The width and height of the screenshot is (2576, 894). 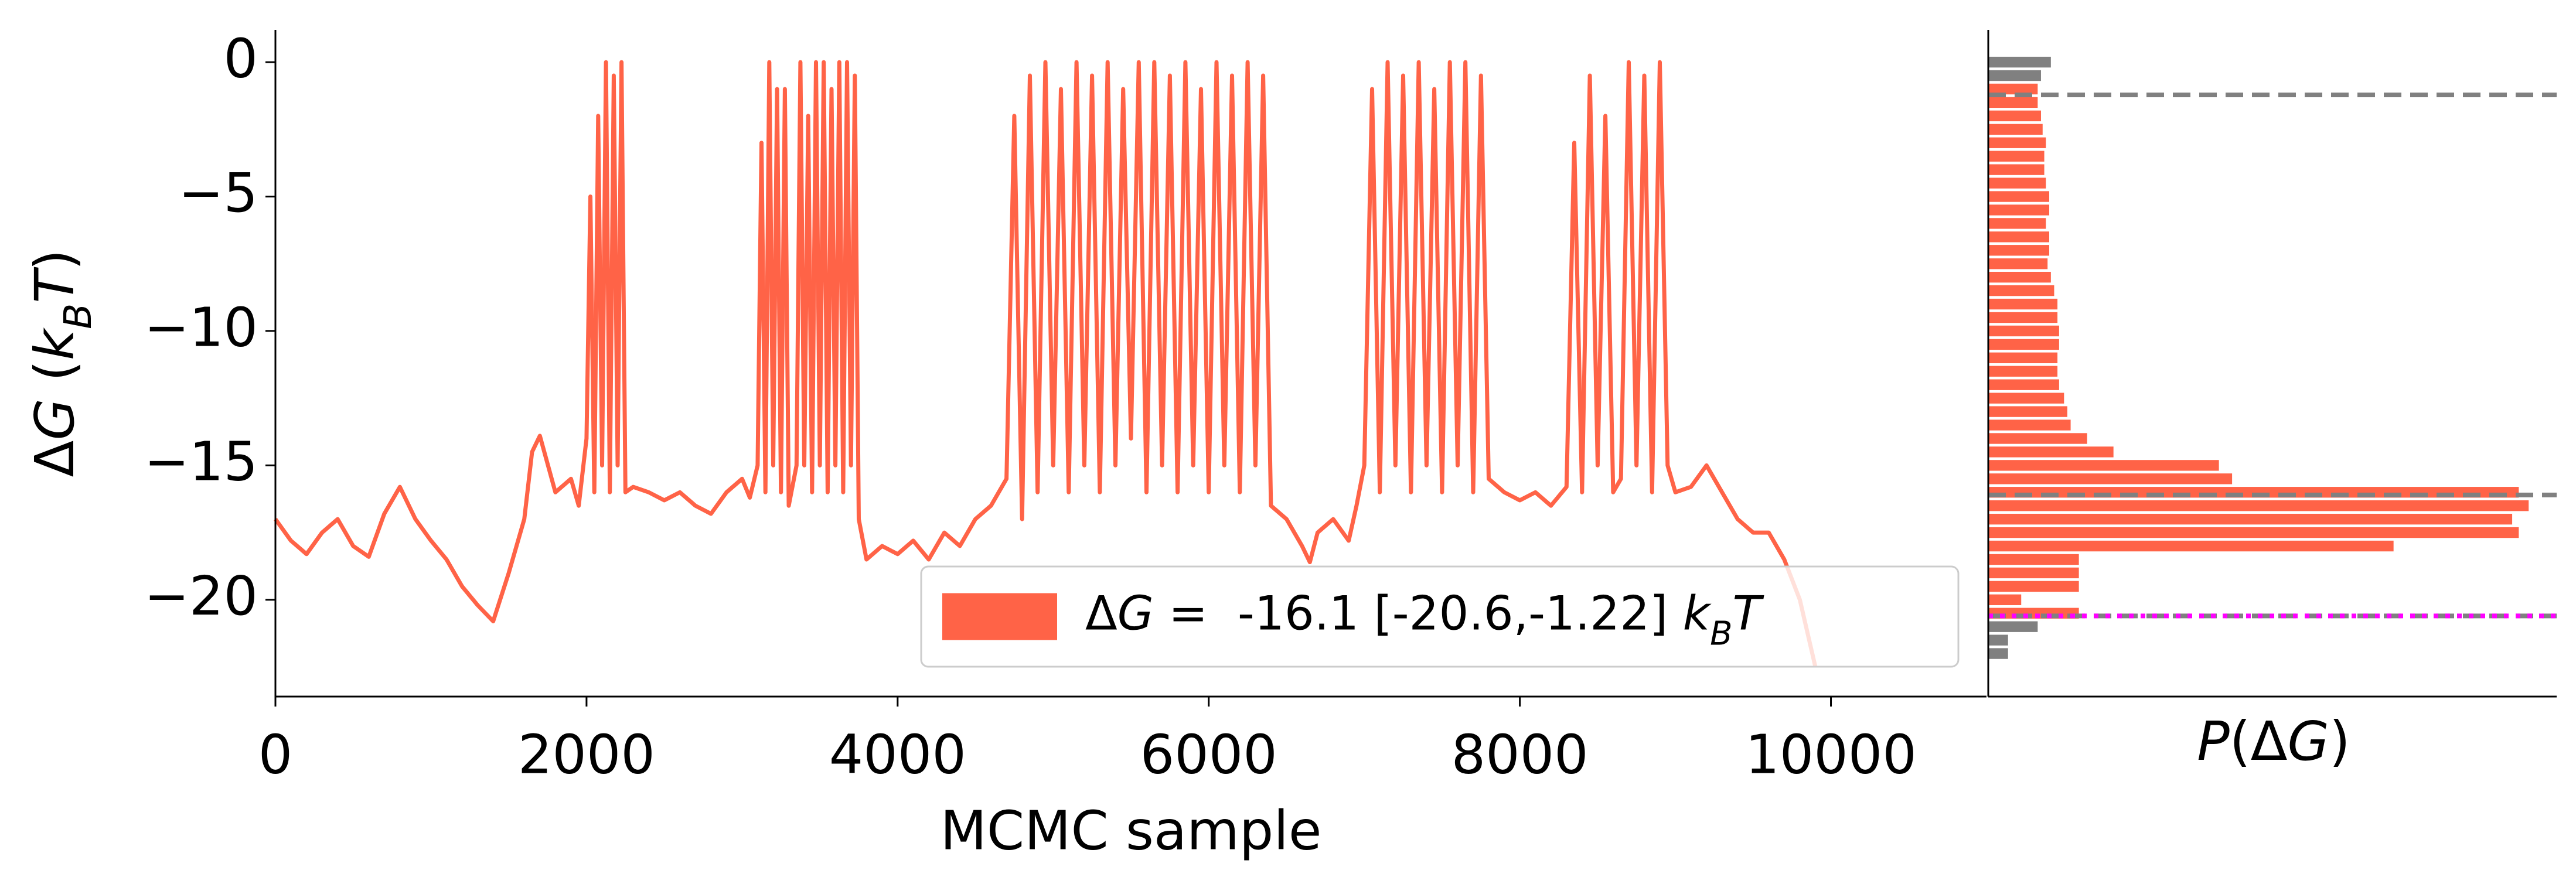 What do you see at coordinates (1131, 830) in the screenshot?
I see `x-axis-label: MCMC sample` at bounding box center [1131, 830].